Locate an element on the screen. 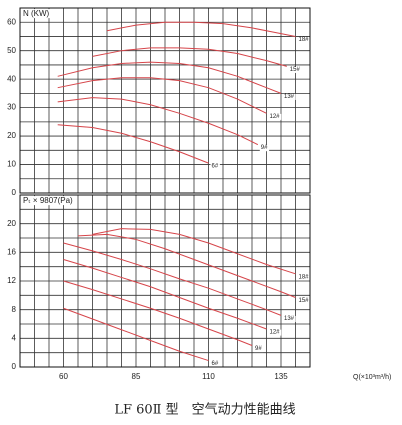 The height and width of the screenshot is (425, 402). y-axis-label: N (KW) is located at coordinates (36, 13).